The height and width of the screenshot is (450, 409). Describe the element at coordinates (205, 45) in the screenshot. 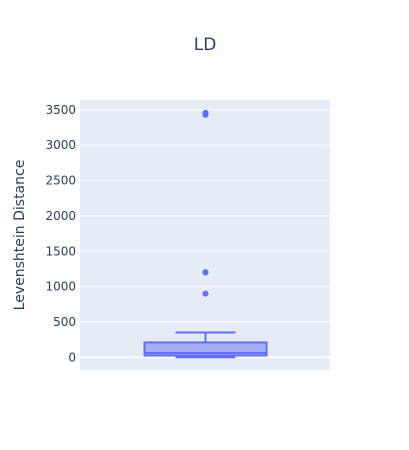

I see `chart-title: LD` at that location.